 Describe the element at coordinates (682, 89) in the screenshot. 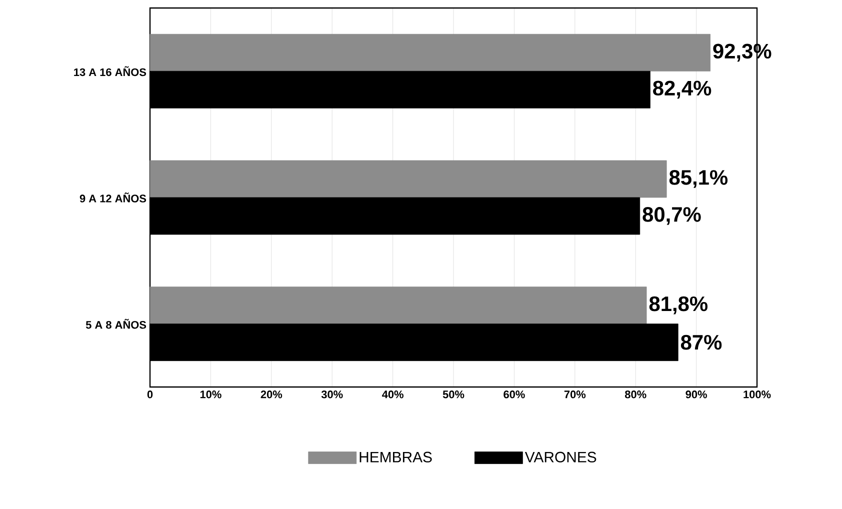

I see `data-label: 82,4%` at that location.